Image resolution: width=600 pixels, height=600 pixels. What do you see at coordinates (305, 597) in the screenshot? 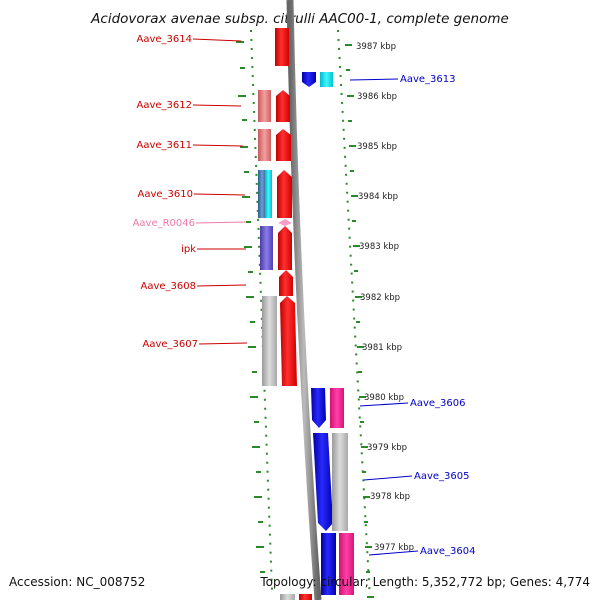
I see `gene-bottom-red` at bounding box center [305, 597].